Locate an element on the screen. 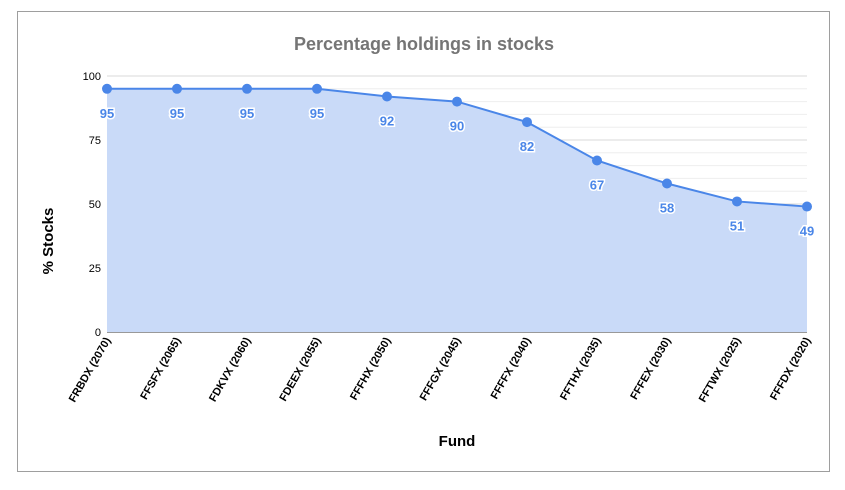 This screenshot has width=845, height=490. x-tick-label: FFTHX (2035) is located at coordinates (581, 368).